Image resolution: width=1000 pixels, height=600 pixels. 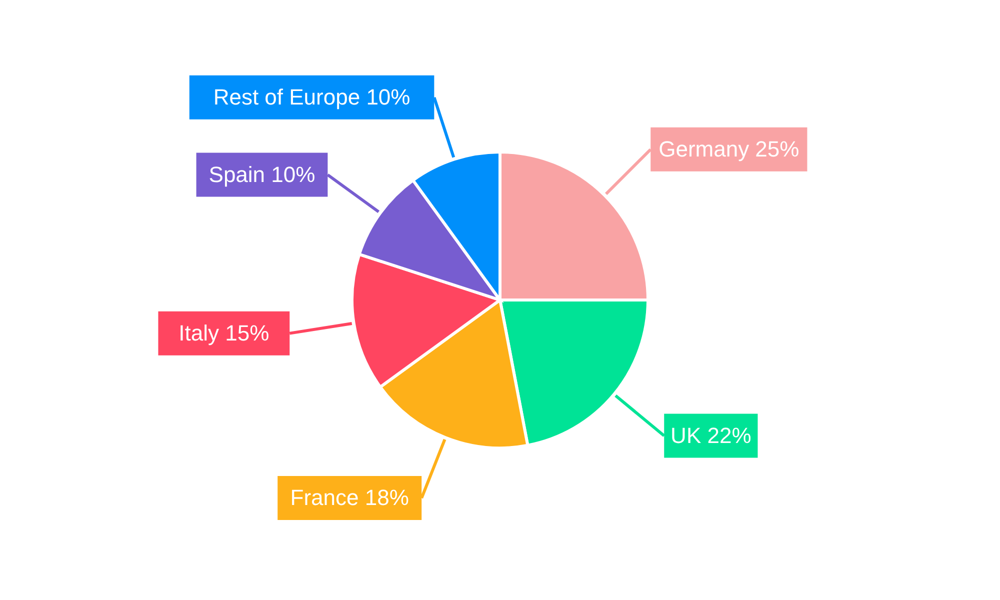 I want to click on slice-label: Rest of Europe 10%, so click(x=311, y=97).